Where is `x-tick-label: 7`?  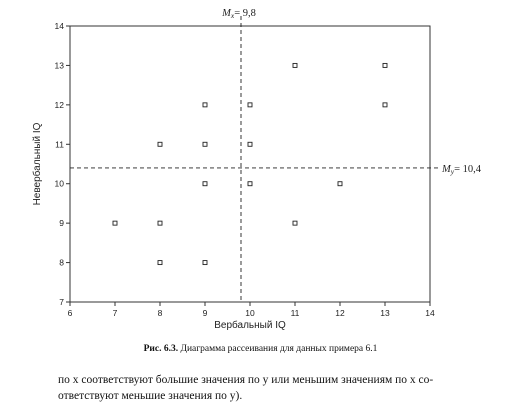 x-tick-label: 7 is located at coordinates (115, 313).